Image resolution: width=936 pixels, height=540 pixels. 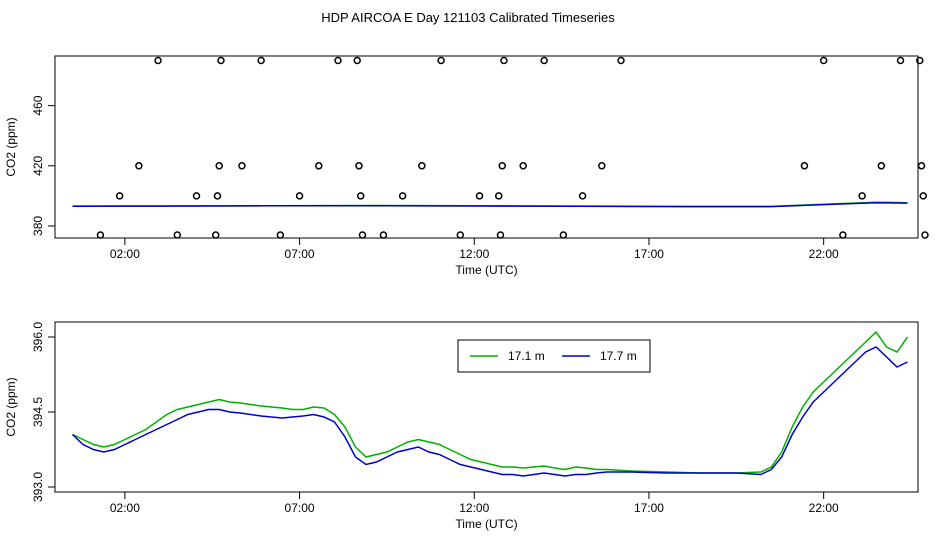 I want to click on y-tick-label: 393.0, so click(x=38, y=487).